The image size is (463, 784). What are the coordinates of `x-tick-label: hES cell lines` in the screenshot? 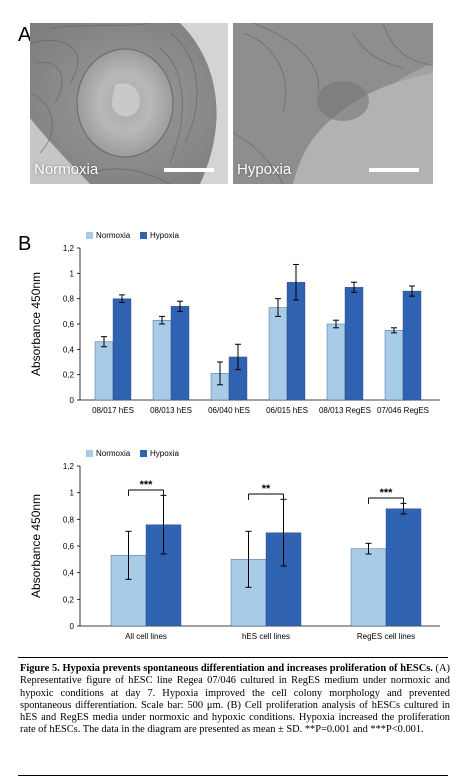 It's located at (266, 636).